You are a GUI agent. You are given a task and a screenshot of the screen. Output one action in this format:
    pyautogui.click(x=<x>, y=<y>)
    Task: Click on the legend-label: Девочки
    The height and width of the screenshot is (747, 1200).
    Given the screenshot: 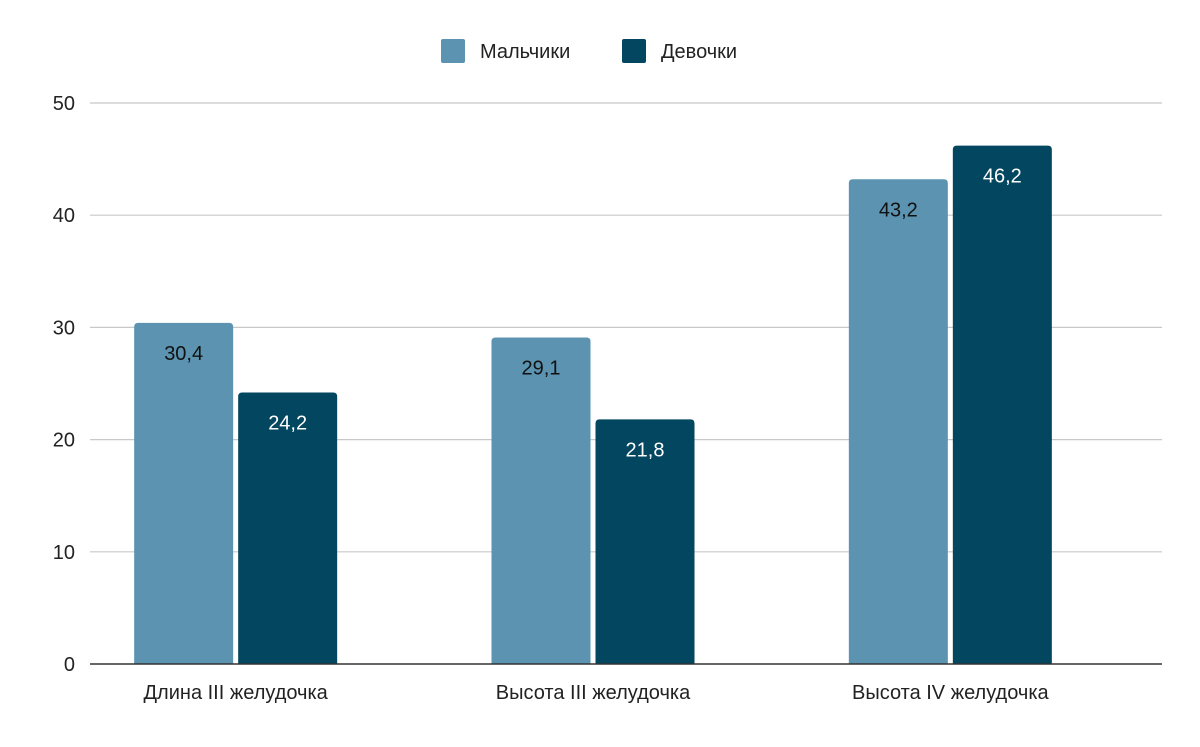 What is the action you would take?
    pyautogui.click(x=699, y=52)
    